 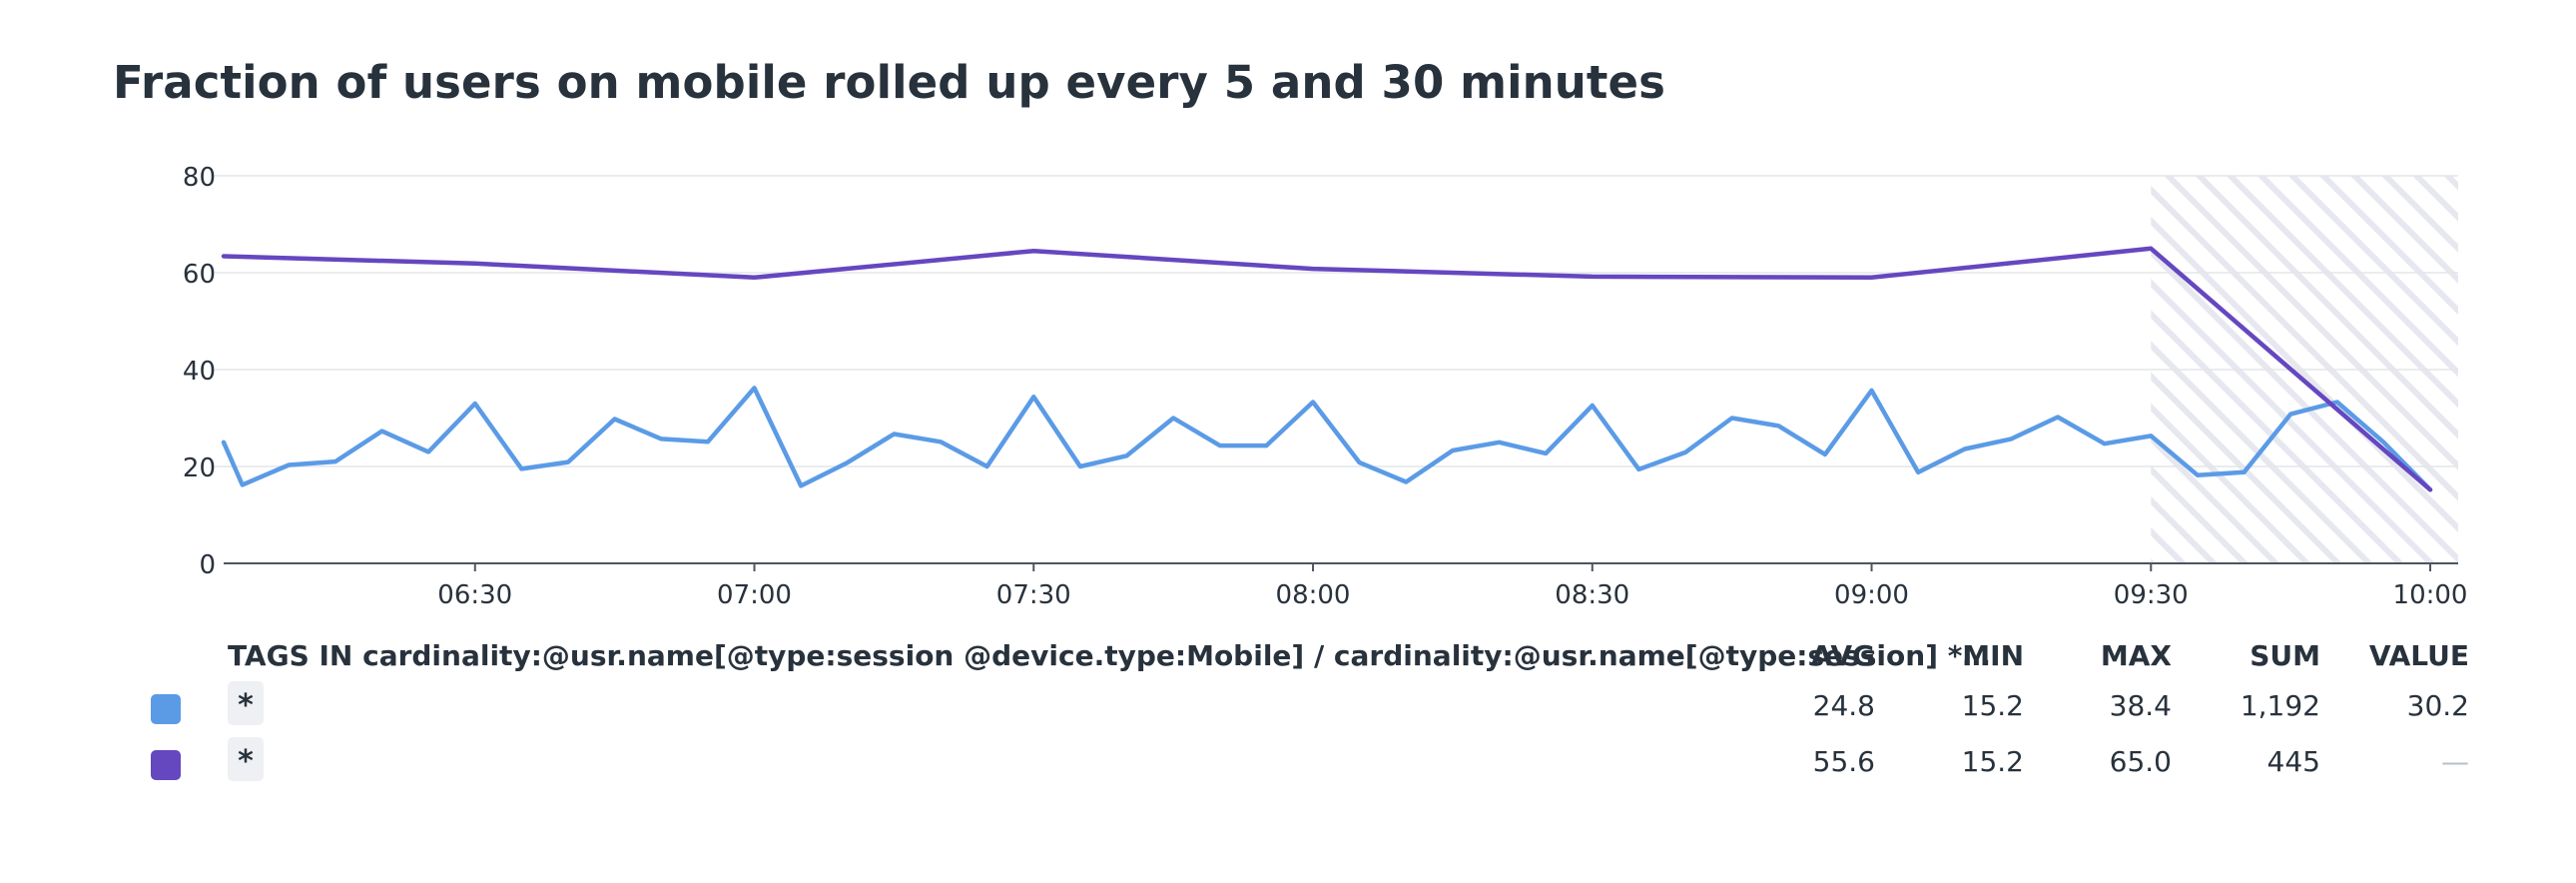 I want to click on legend-col-value: VALUE, so click(x=2418, y=655).